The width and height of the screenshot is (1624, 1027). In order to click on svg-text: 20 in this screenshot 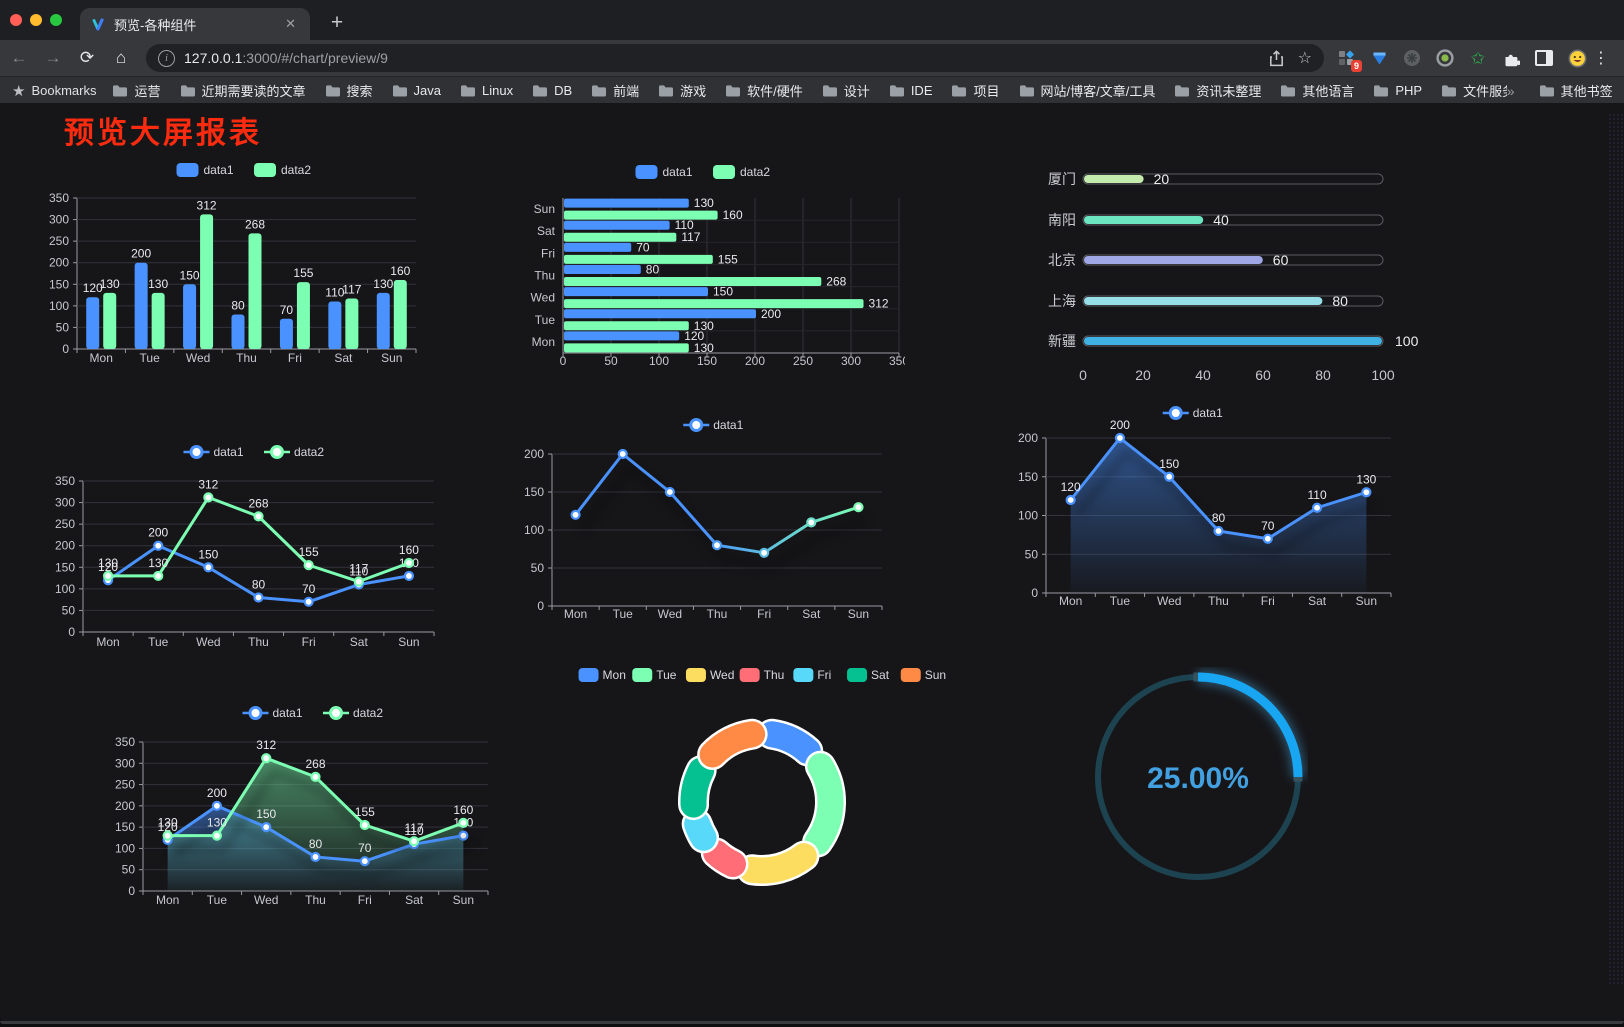, I will do `click(1162, 179)`.